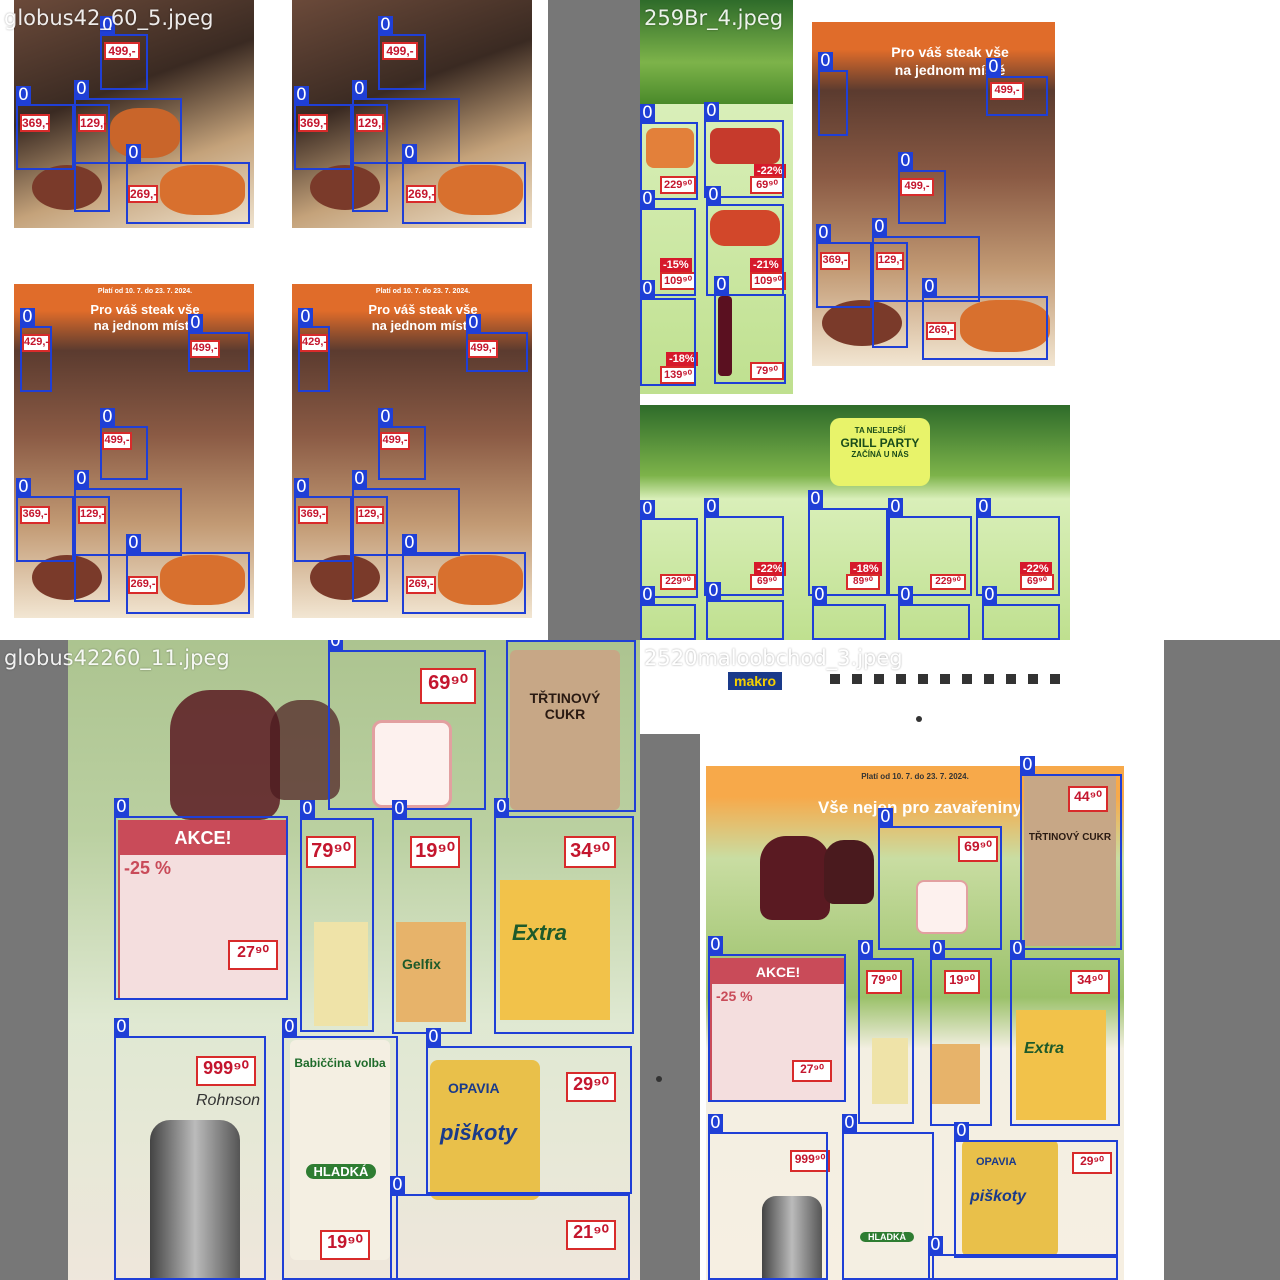 Image resolution: width=1280 pixels, height=1280 pixels. What do you see at coordinates (195, 1200) in the screenshot?
I see `juicer-image` at bounding box center [195, 1200].